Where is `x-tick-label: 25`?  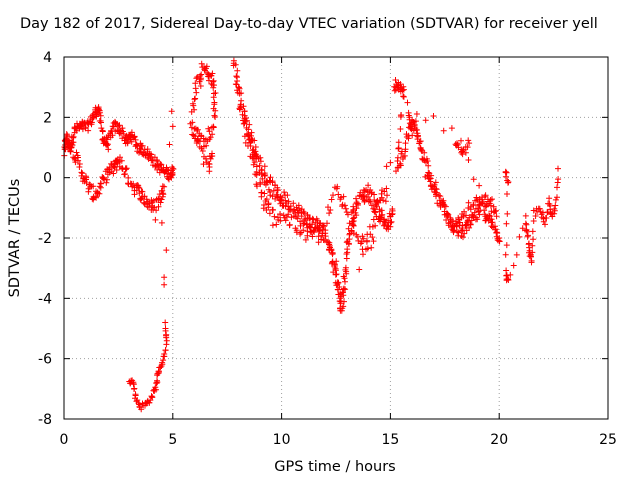 x-tick-label: 25 is located at coordinates (608, 440).